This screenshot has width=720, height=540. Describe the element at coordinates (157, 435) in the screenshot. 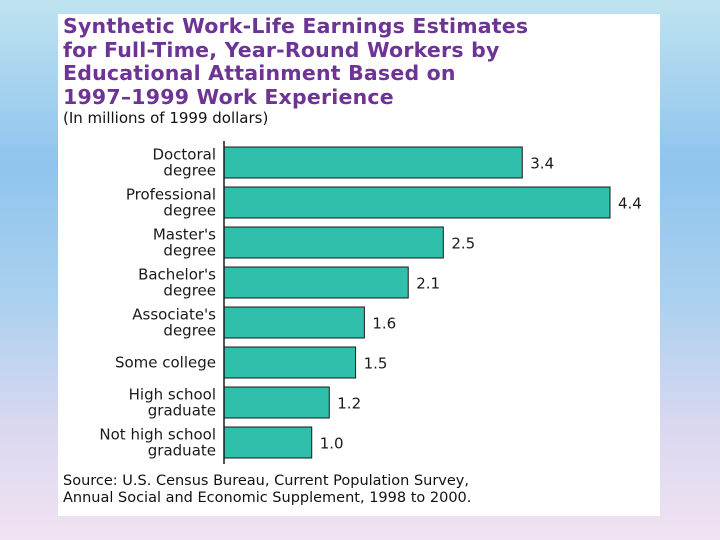

I see `category-label: Not high school` at that location.